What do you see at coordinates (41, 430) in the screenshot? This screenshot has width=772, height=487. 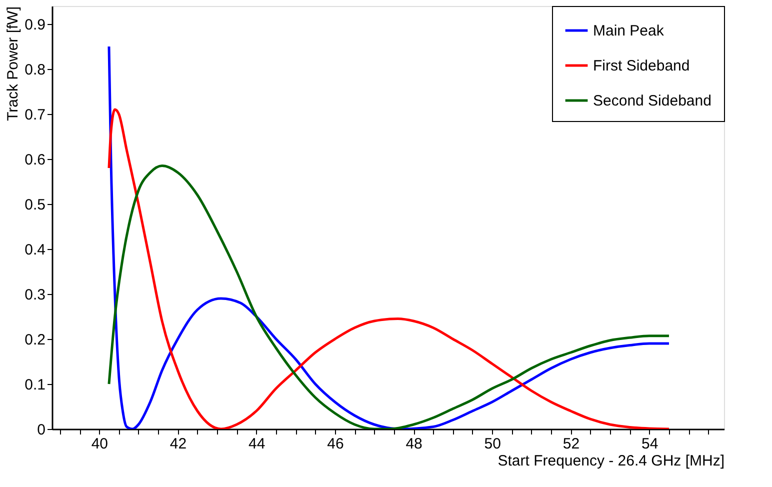 I see `y-tick-label: 0` at bounding box center [41, 430].